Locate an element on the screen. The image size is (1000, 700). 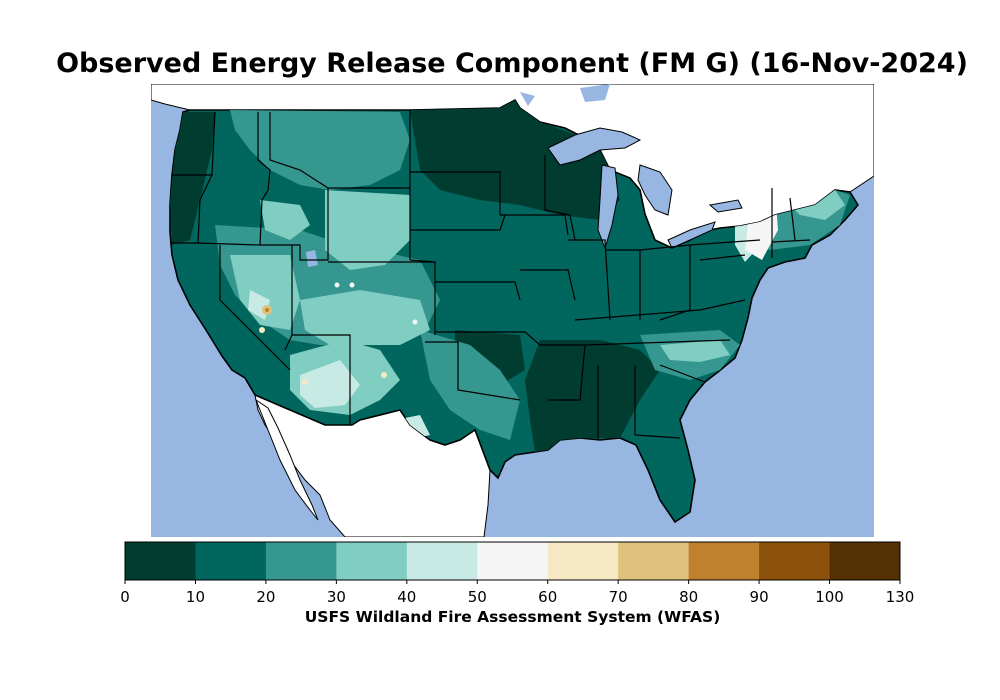
colorbar: 0 10 20 30 40 50 60 70 80 90 100 130 is located at coordinates (517, 573).